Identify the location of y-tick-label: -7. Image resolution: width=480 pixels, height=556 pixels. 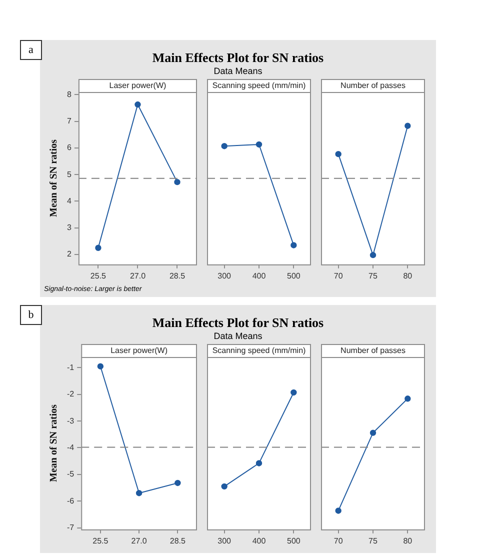
(70, 527).